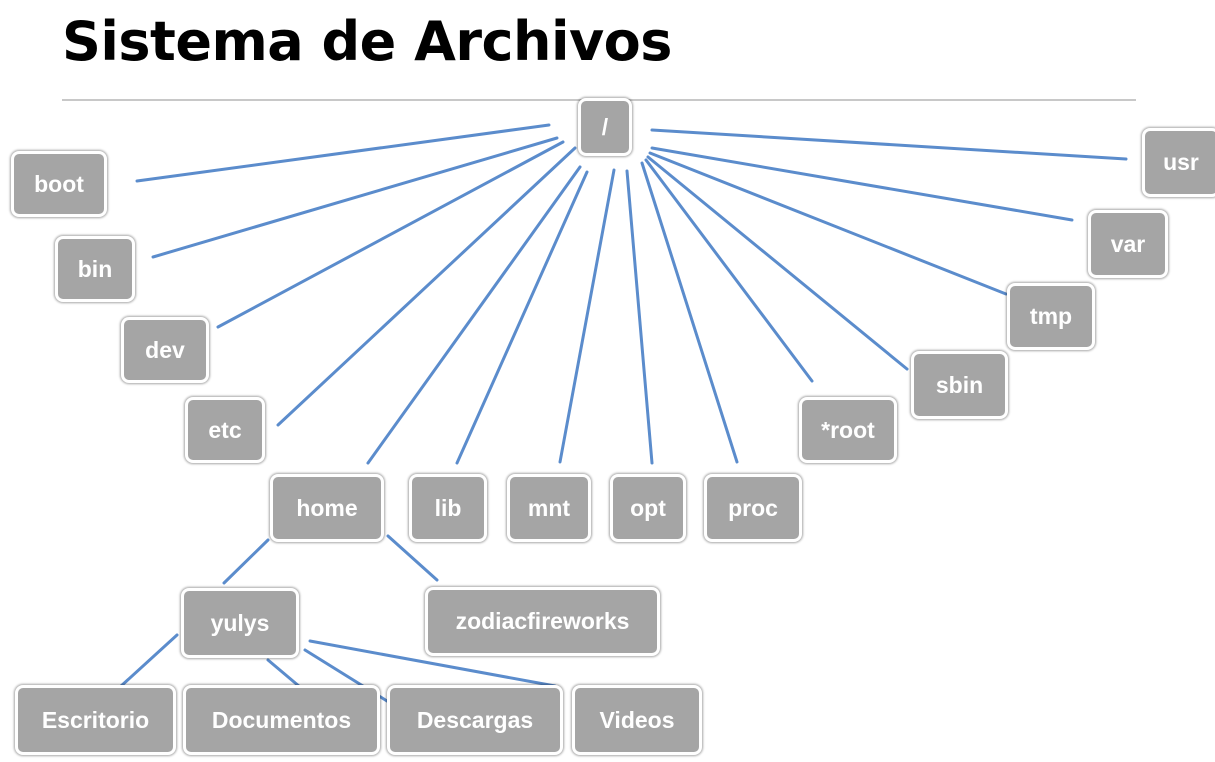  I want to click on node-zodiacfireworks: zodiacfireworks, so click(542, 621).